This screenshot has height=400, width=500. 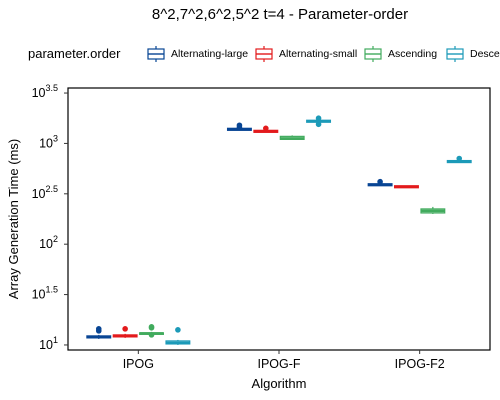 What do you see at coordinates (413, 54) in the screenshot?
I see `legend-label: Ascending` at bounding box center [413, 54].